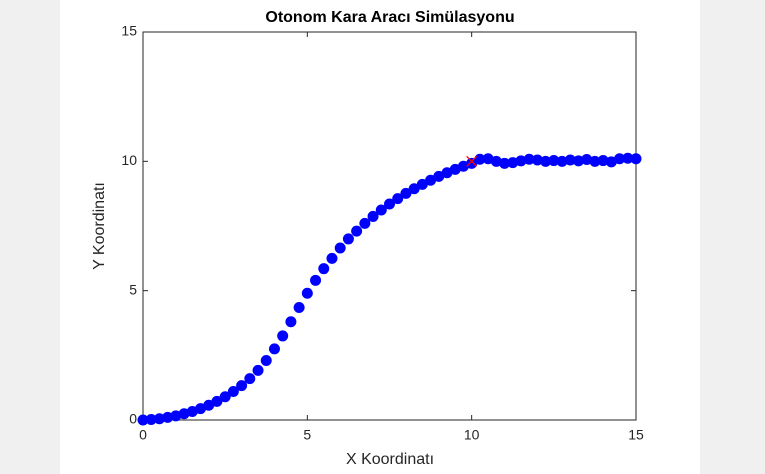 This screenshot has height=474, width=765. I want to click on x-tick-label: 0, so click(143, 435).